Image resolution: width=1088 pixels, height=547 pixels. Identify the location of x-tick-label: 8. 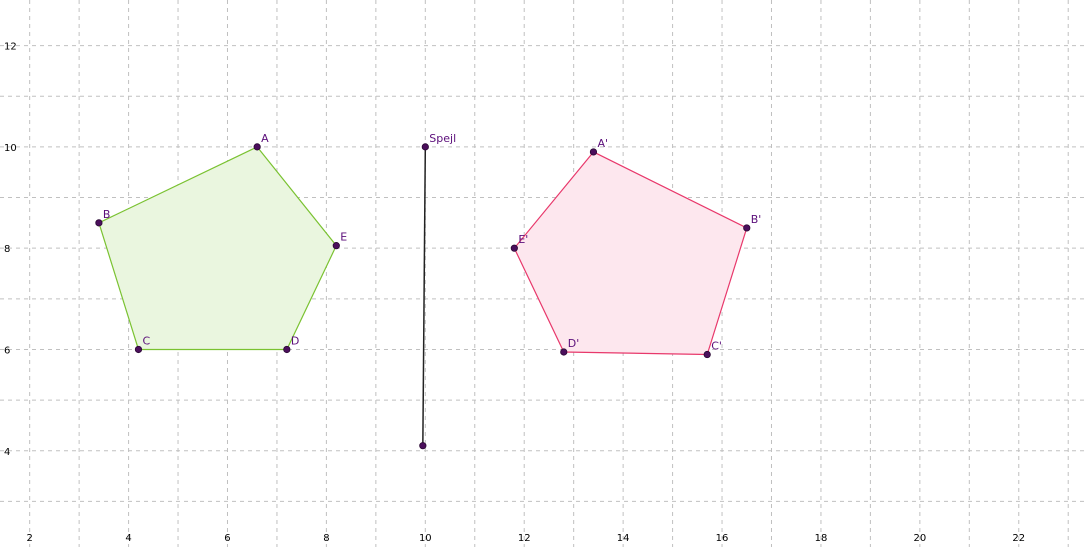
(326, 538).